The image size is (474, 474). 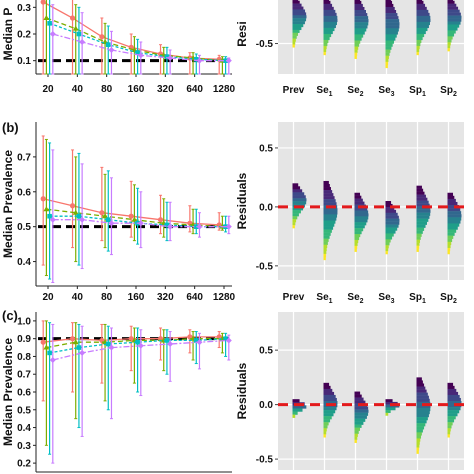 What do you see at coordinates (24, 35) in the screenshot?
I see `y-tick-label: 0.2` at bounding box center [24, 35].